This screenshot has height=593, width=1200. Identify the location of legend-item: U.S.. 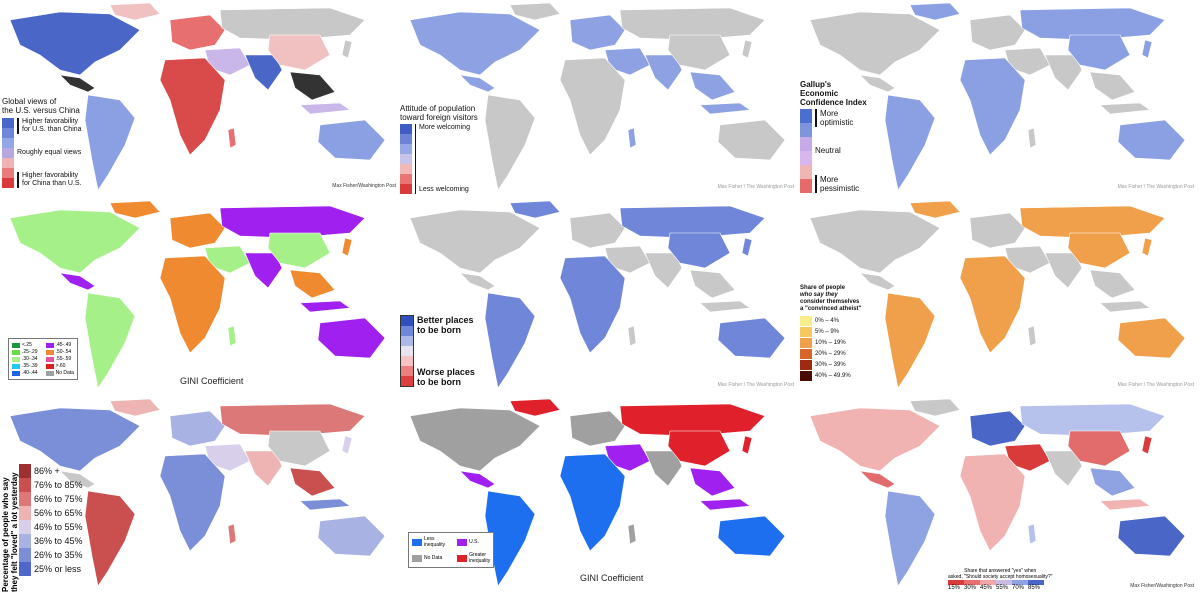
(473, 542).